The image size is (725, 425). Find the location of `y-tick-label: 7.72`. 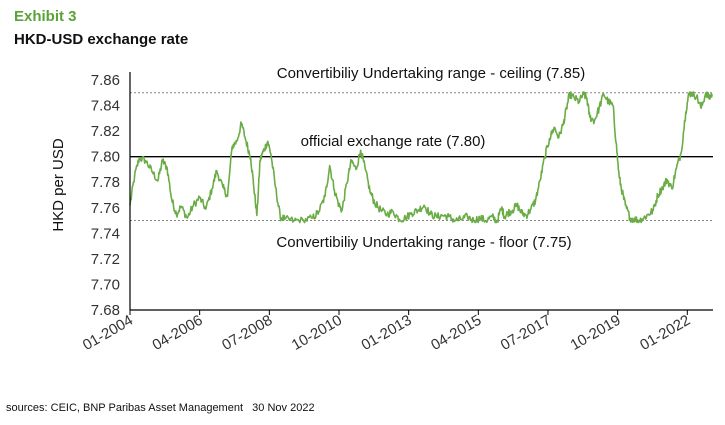

y-tick-label: 7.72 is located at coordinates (105, 259).